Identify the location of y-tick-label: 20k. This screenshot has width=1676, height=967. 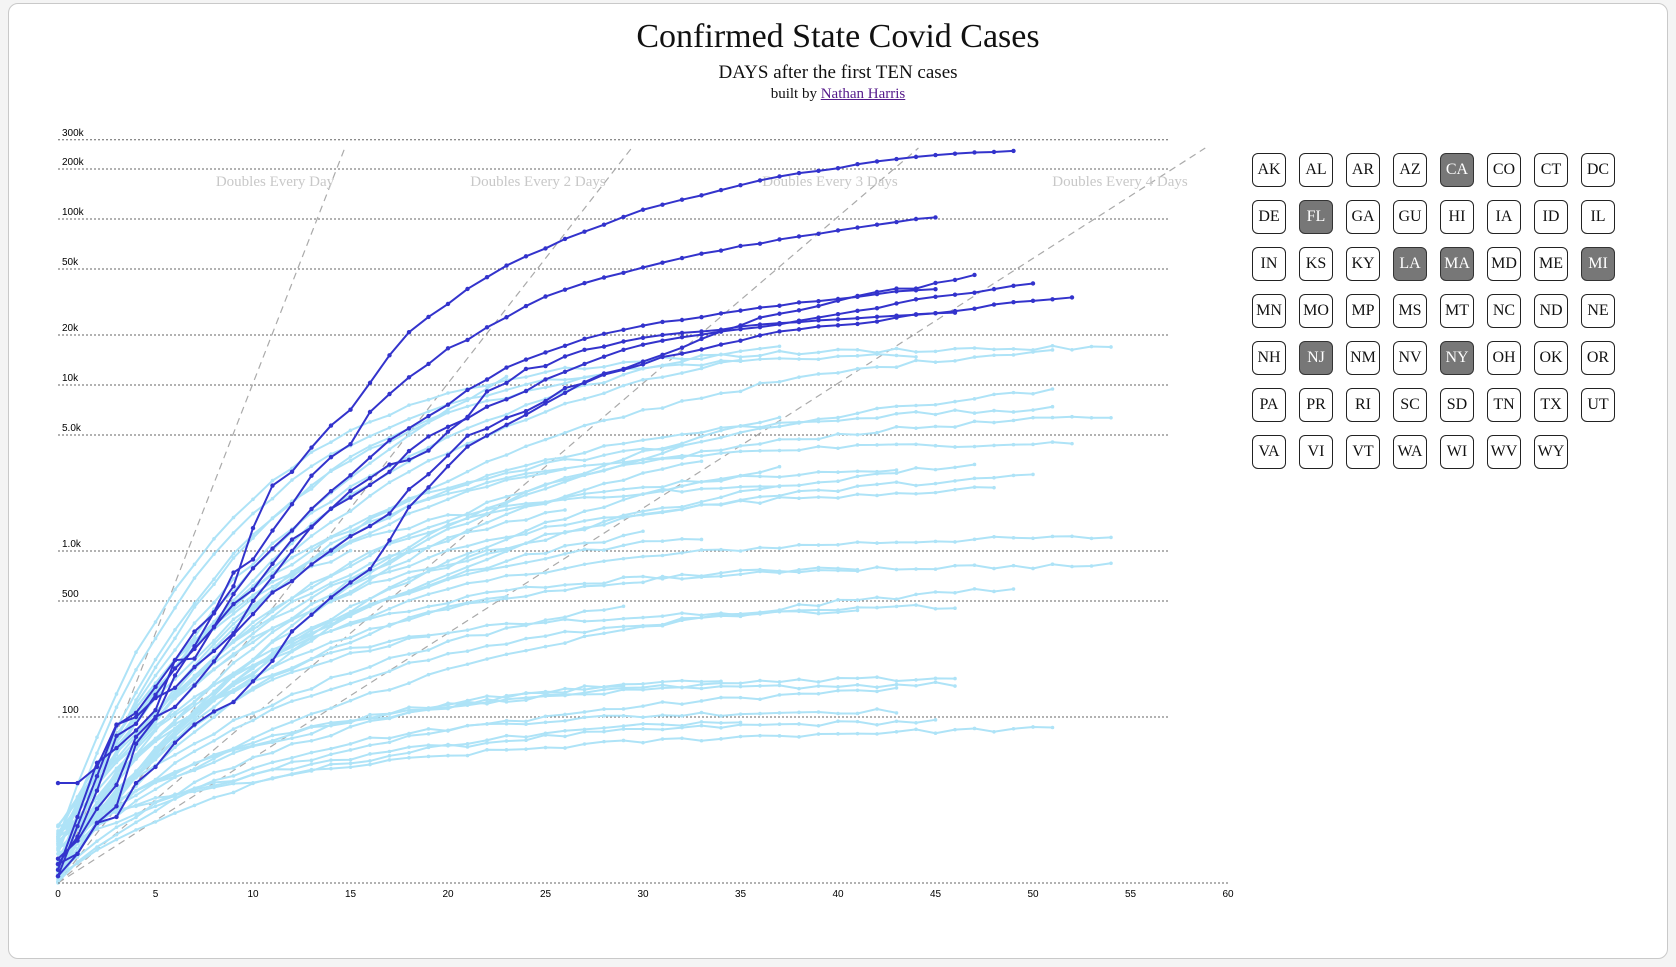
(70, 328).